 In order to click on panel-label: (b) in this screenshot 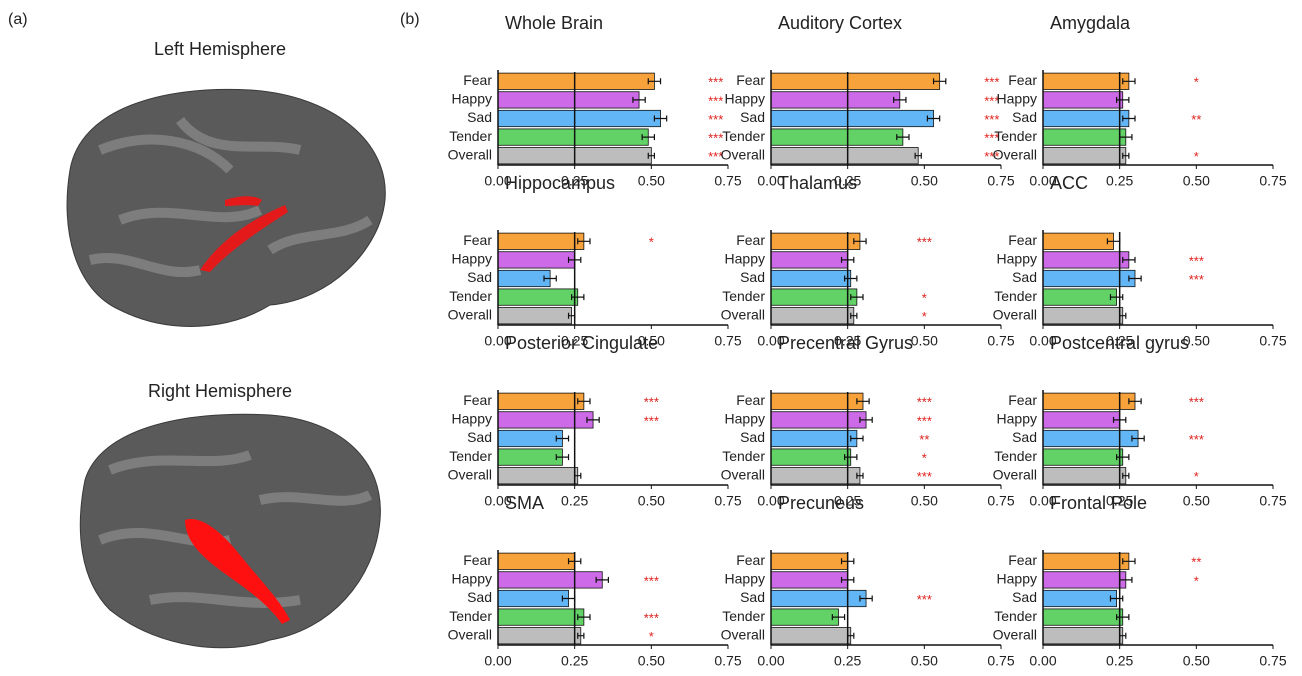, I will do `click(410, 19)`.